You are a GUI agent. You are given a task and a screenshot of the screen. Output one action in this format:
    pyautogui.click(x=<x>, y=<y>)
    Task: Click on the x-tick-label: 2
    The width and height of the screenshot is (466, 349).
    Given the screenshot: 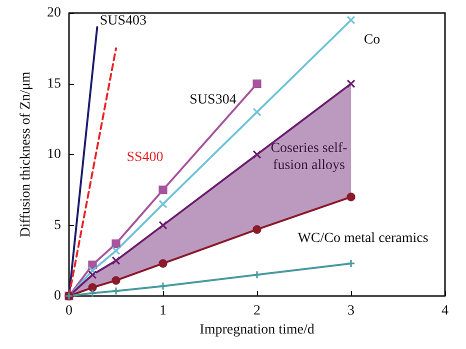 What is the action you would take?
    pyautogui.click(x=257, y=311)
    